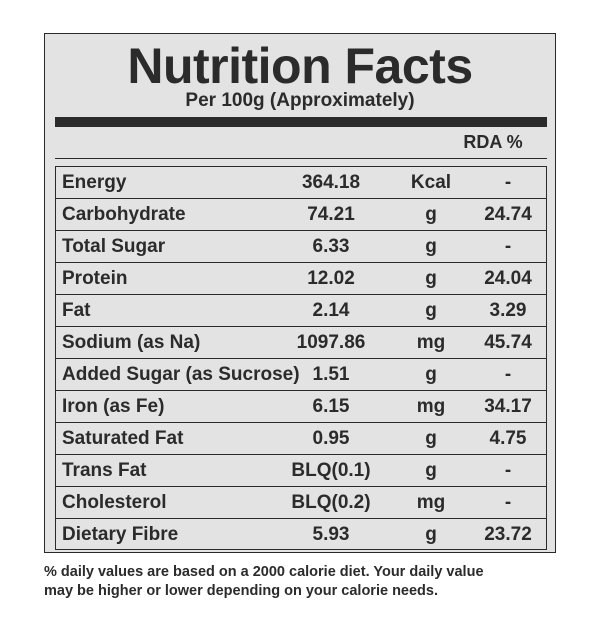 The width and height of the screenshot is (600, 626). I want to click on nutrient-name: Energy, so click(94, 182).